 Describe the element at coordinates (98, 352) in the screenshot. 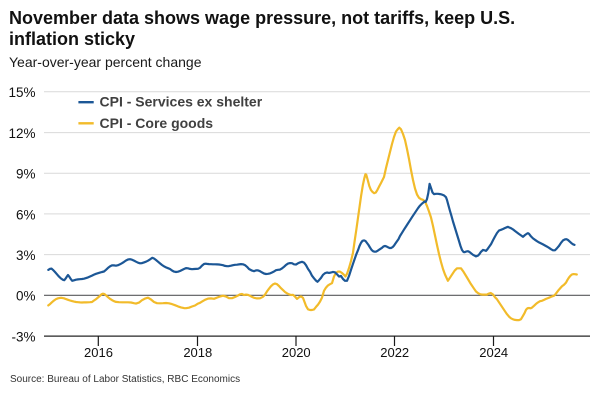

I see `svg-text: 2016` at that location.